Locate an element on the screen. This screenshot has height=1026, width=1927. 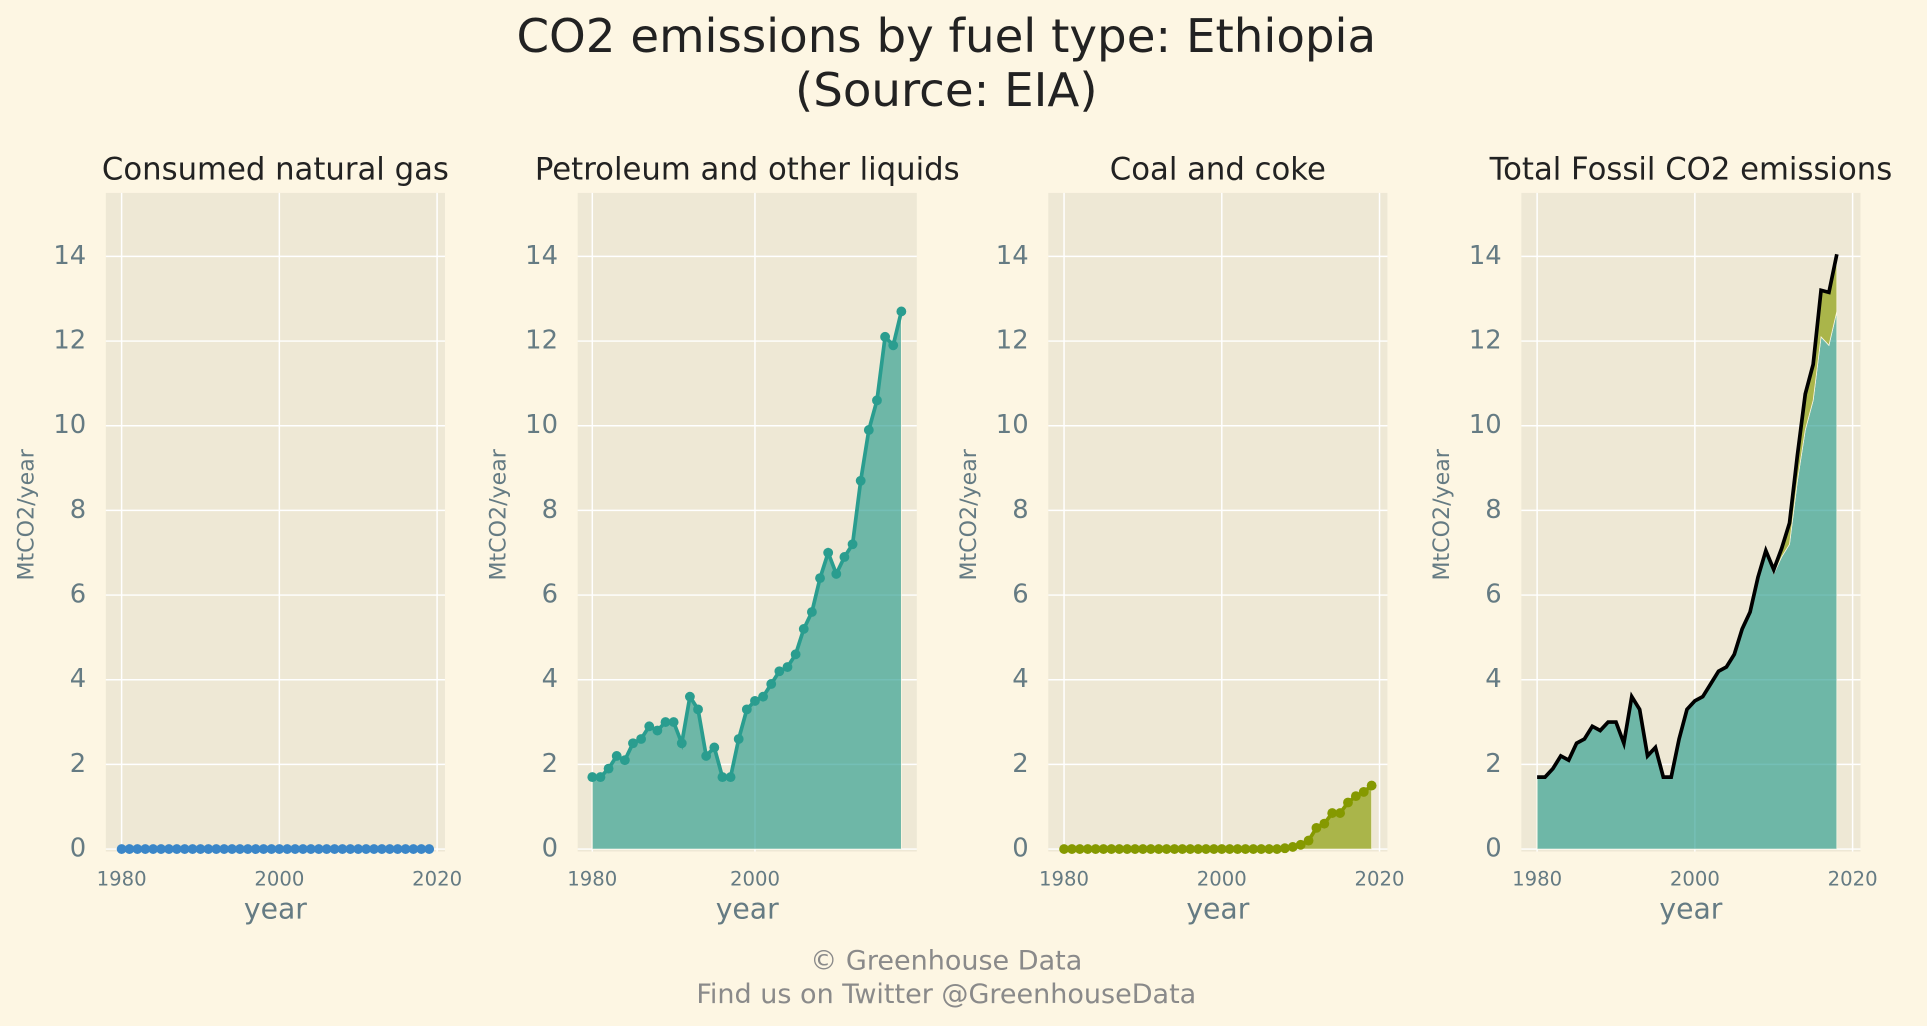
figure-subtitle: (Source: EIA) is located at coordinates (946, 91).